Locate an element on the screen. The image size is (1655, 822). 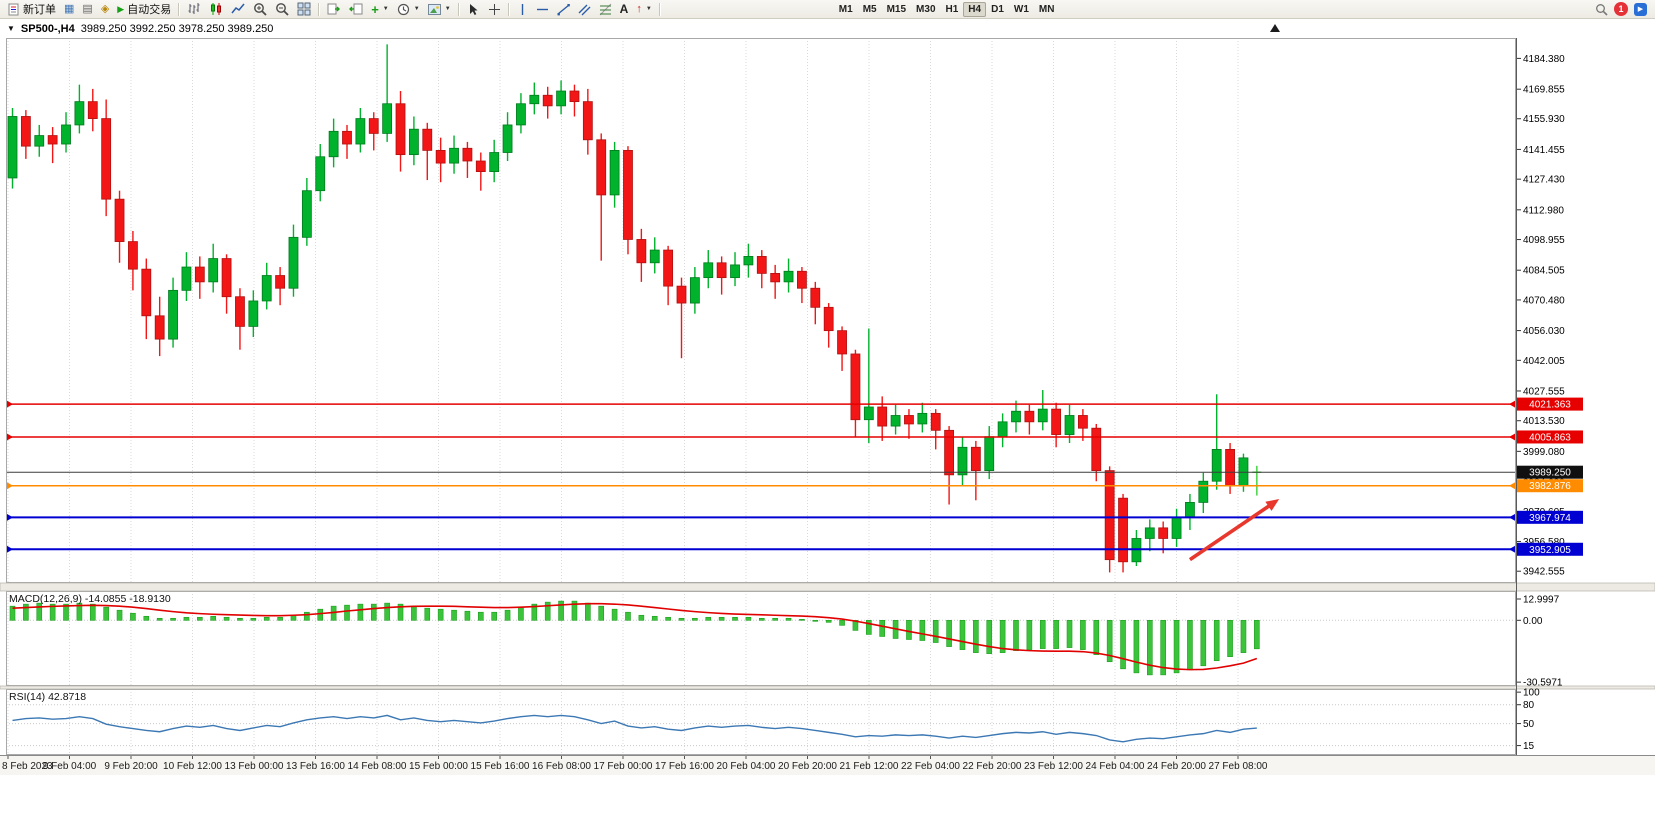
navigator-button: ◈ is located at coordinates (105, 9).